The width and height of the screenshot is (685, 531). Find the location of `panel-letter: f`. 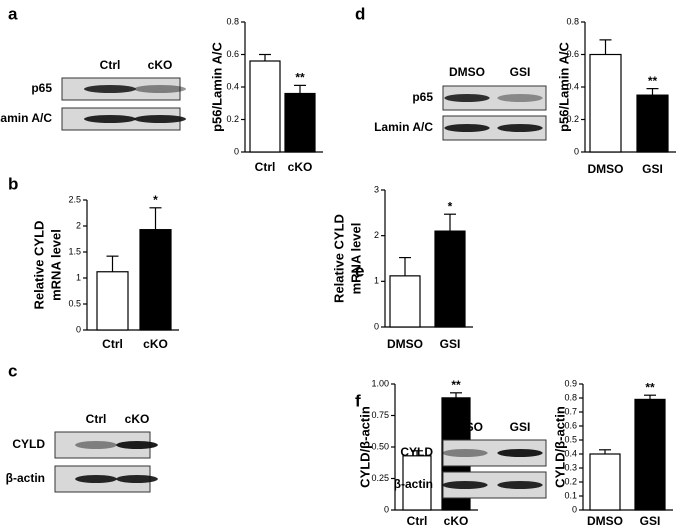

panel-letter: f is located at coordinates (358, 400).